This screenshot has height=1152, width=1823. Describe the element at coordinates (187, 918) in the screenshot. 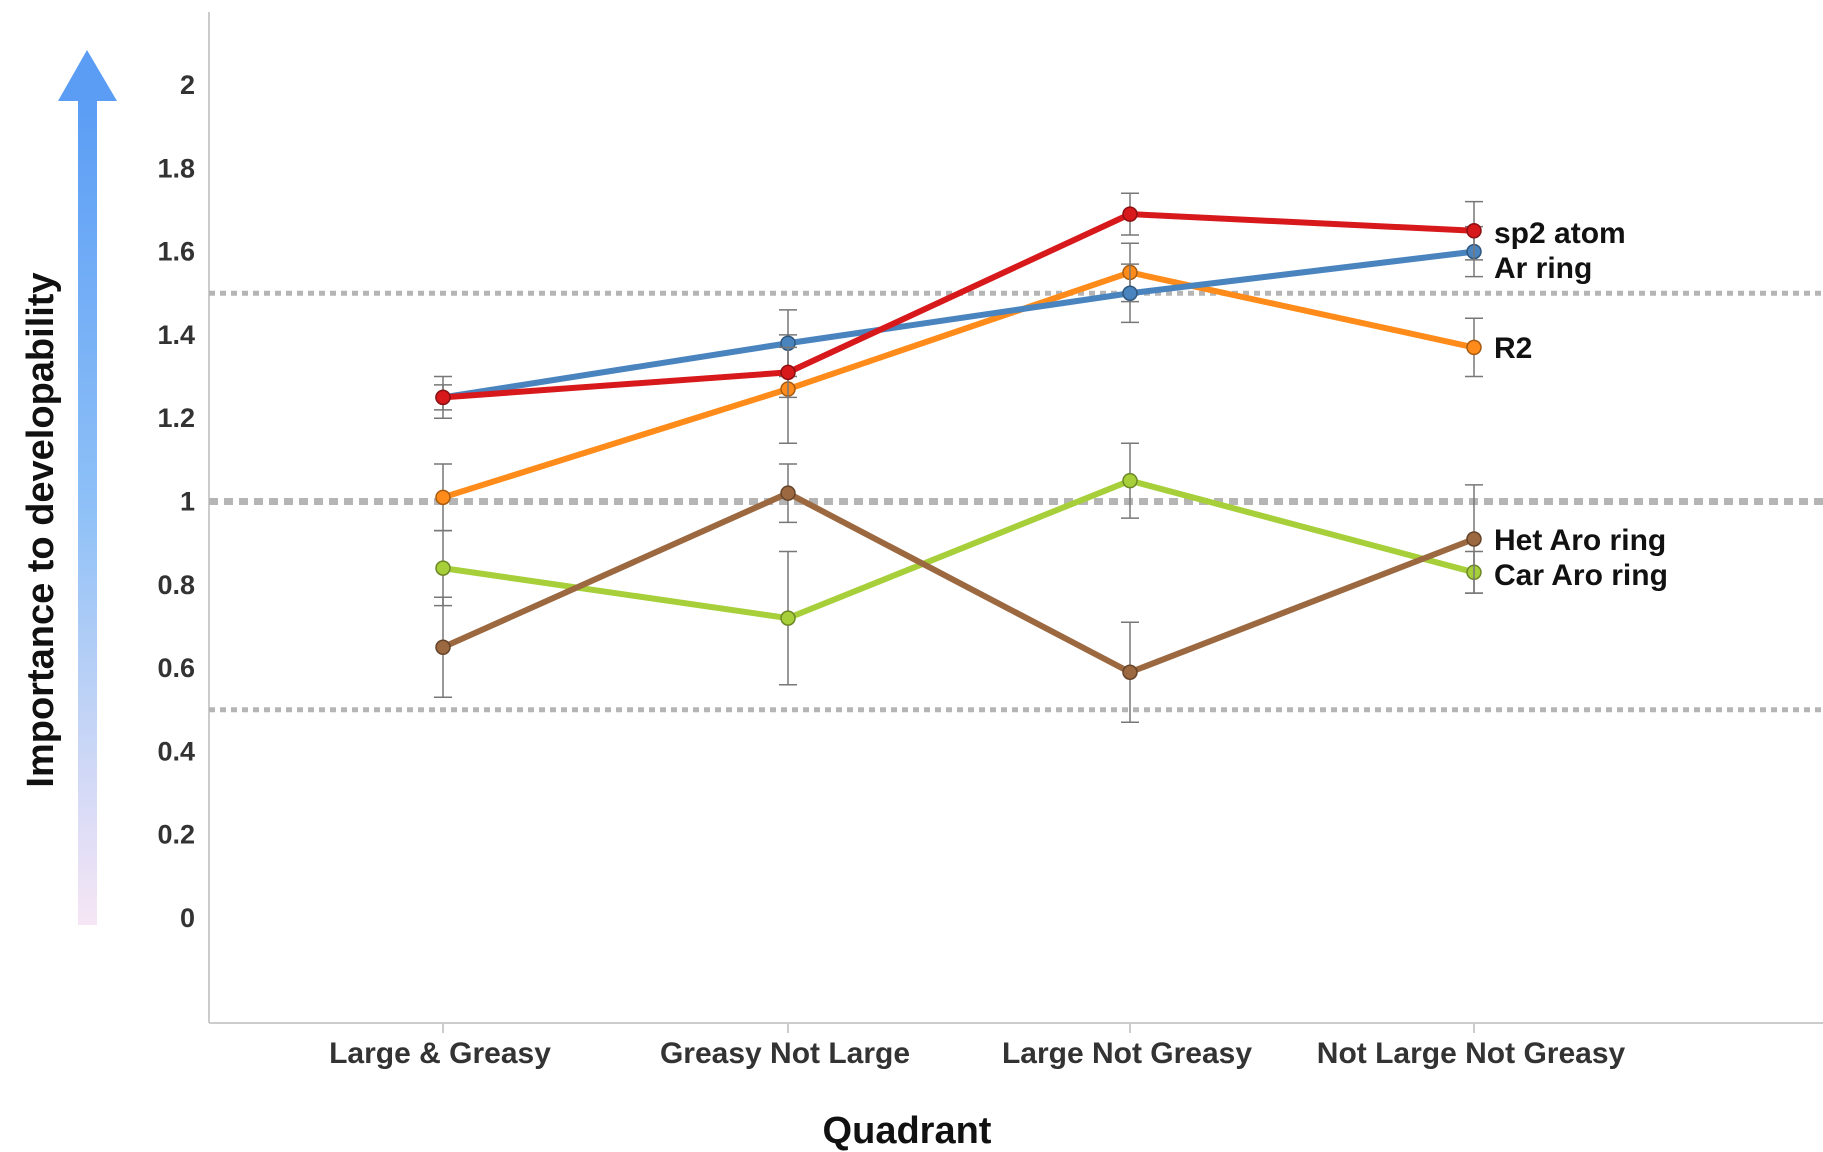

I see `y-tick-label: 0` at that location.